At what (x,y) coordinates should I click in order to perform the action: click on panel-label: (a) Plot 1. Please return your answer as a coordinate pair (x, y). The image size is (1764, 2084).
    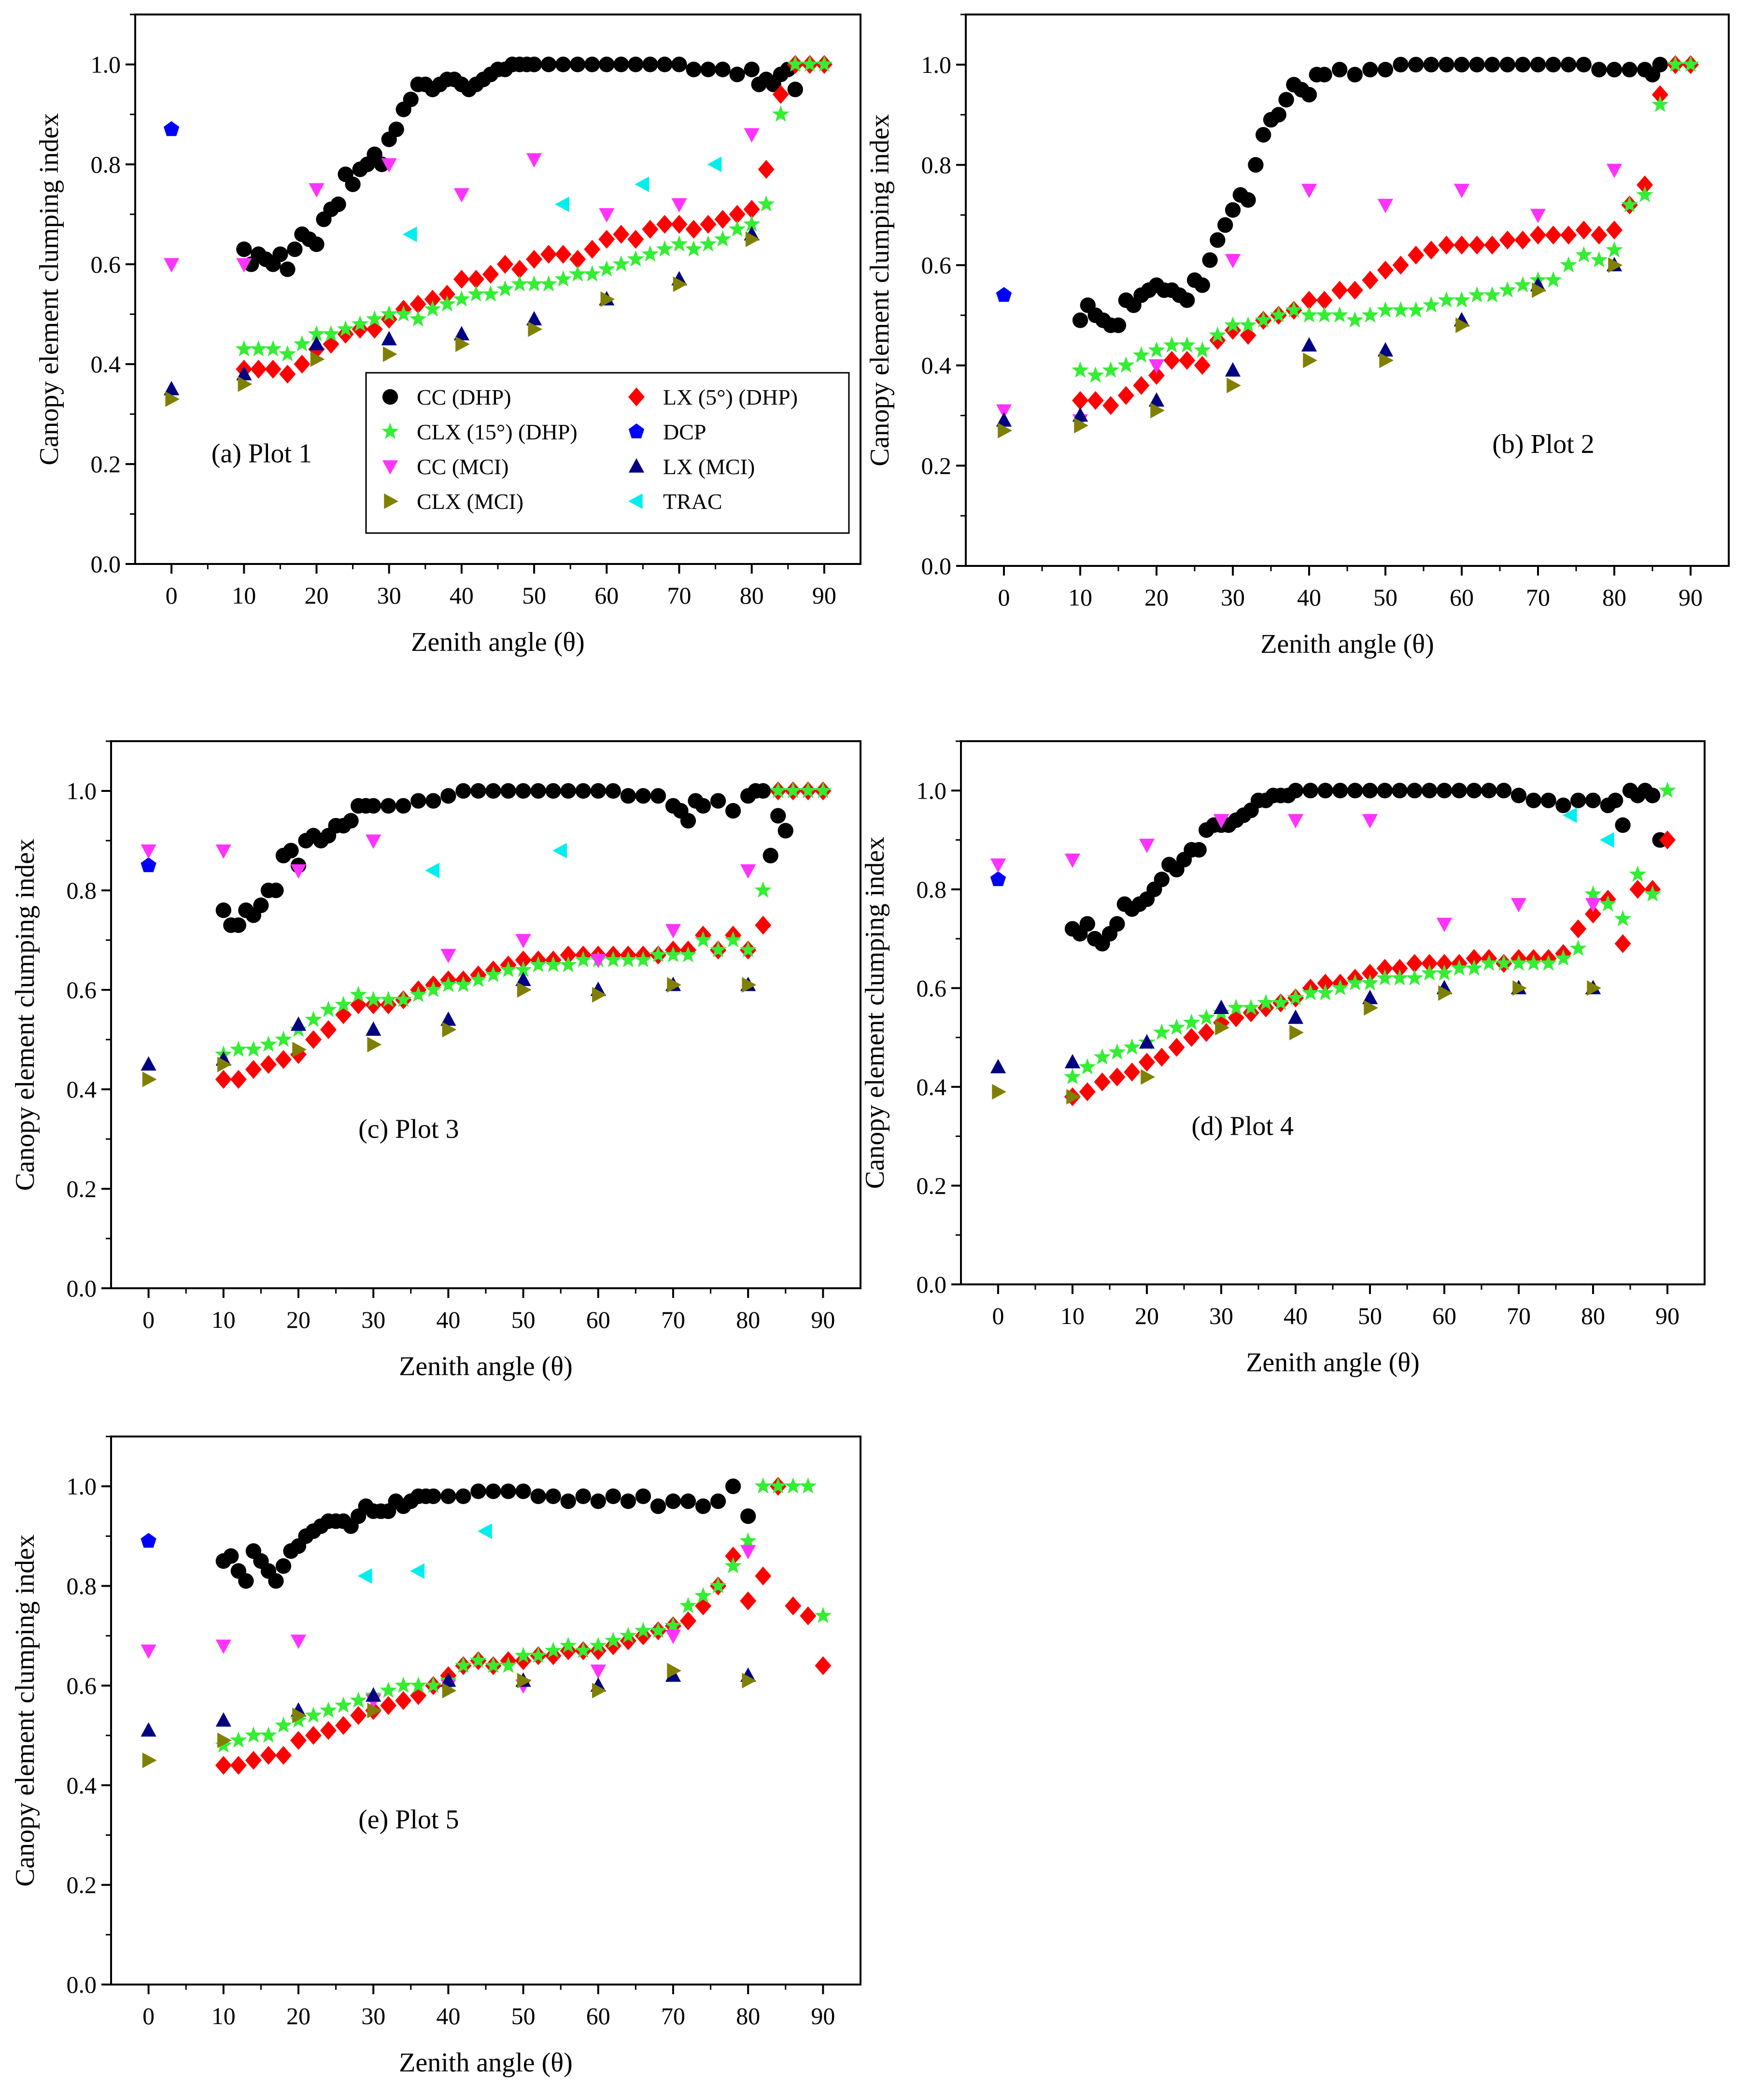
    Looking at the image, I should click on (262, 453).